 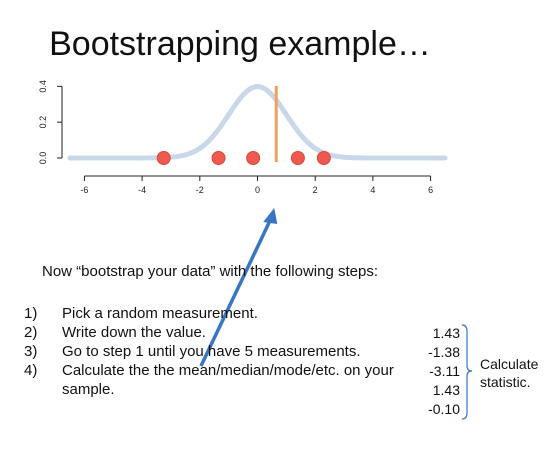 What do you see at coordinates (224, 389) in the screenshot?
I see `step-continuation: sample.` at bounding box center [224, 389].